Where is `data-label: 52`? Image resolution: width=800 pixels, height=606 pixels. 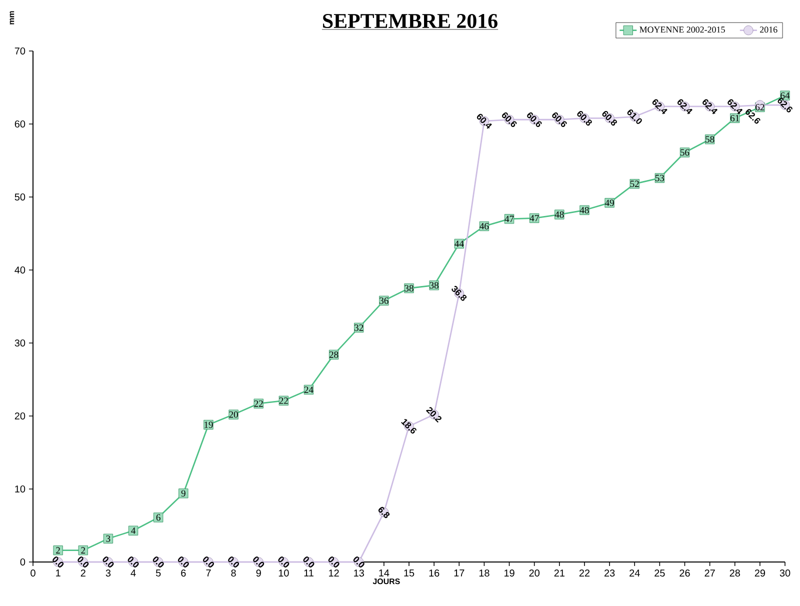 data-label: 52 is located at coordinates (634, 184).